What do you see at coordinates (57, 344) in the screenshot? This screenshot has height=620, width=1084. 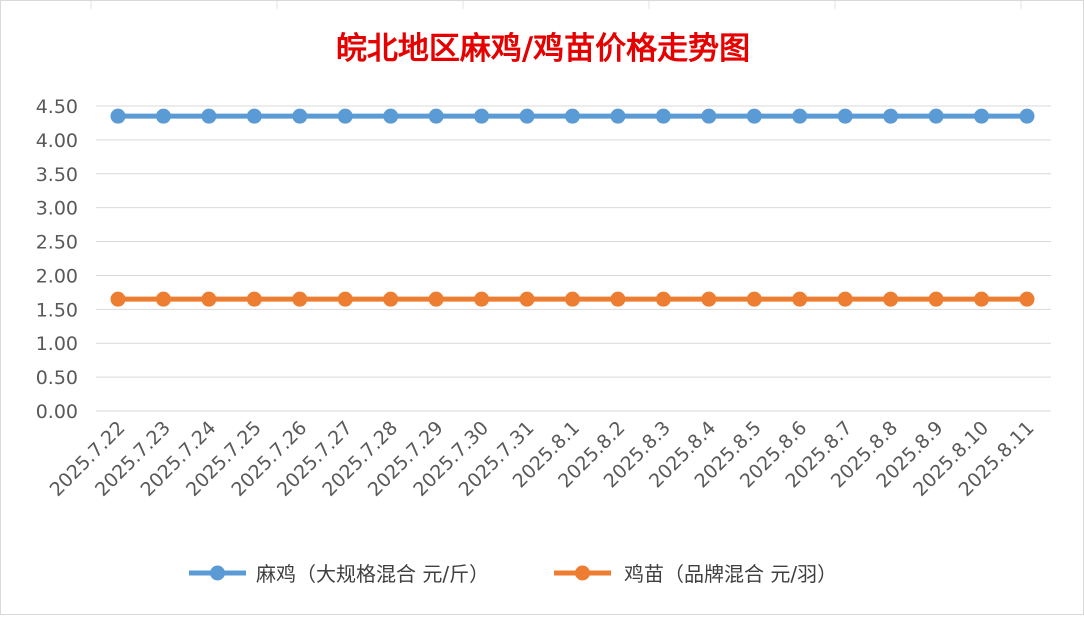 I see `y-tick-label: 1.00` at bounding box center [57, 344].